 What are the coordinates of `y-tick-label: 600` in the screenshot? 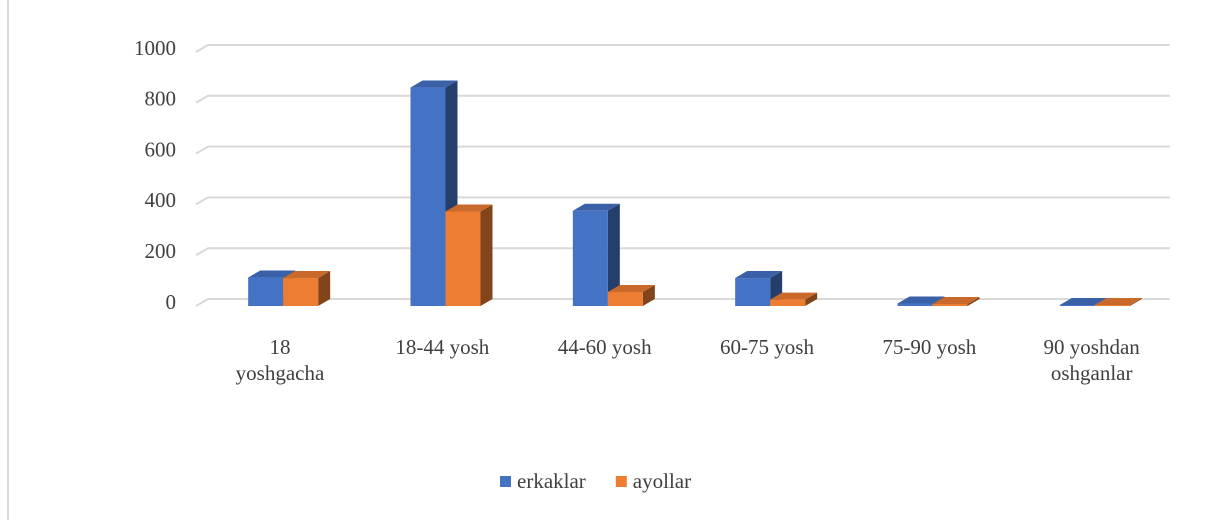 It's located at (161, 149).